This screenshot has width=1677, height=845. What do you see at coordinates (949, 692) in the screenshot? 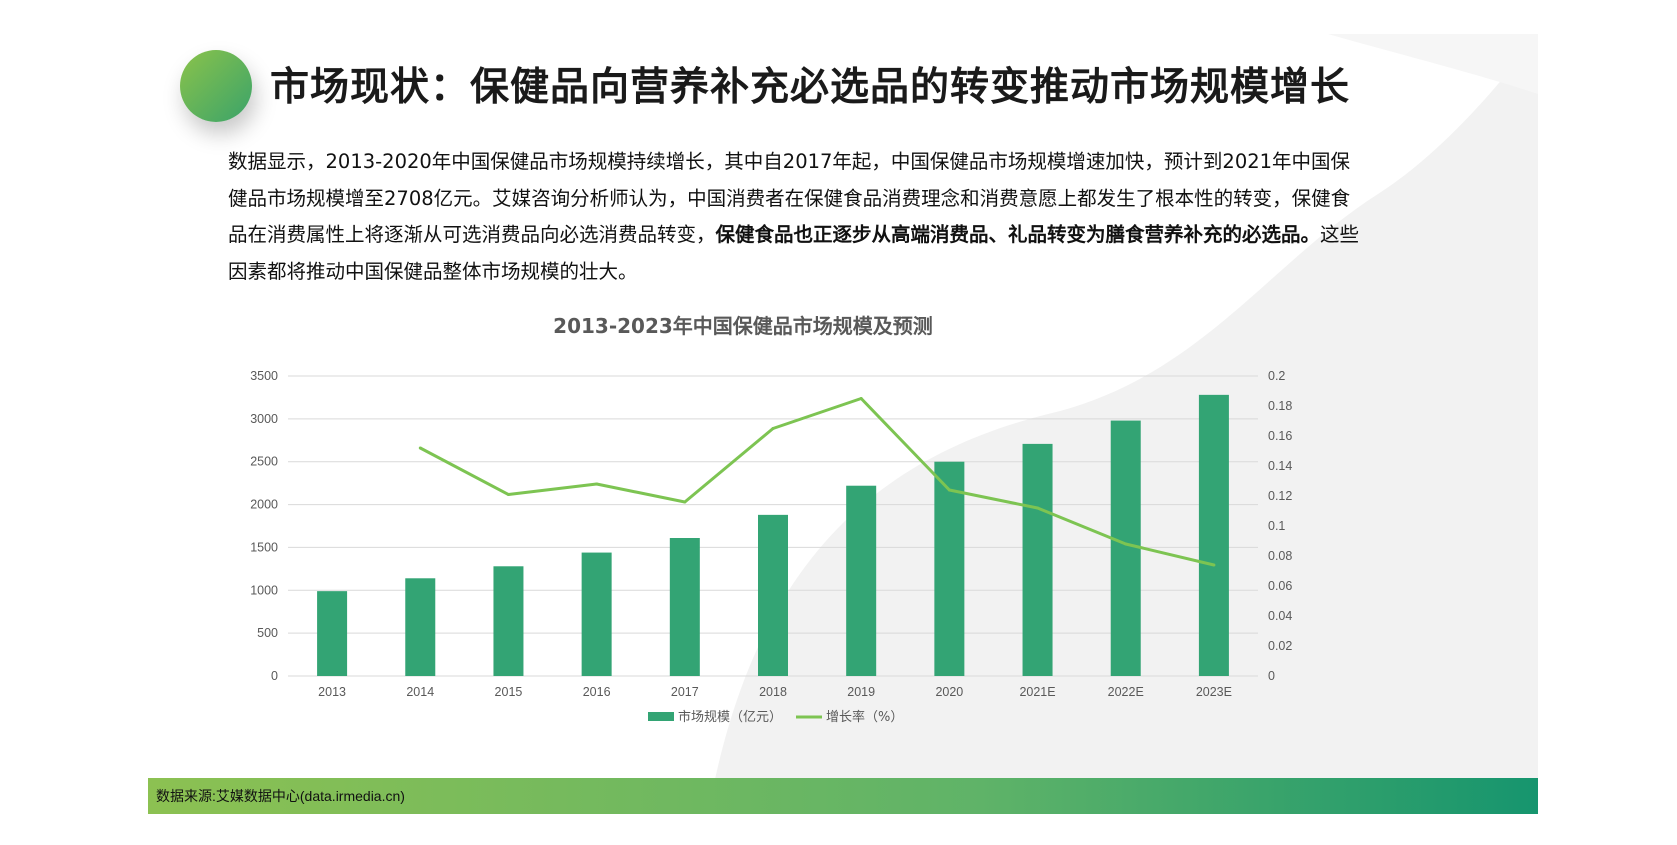
I see `x-tick-label: 2020` at bounding box center [949, 692].